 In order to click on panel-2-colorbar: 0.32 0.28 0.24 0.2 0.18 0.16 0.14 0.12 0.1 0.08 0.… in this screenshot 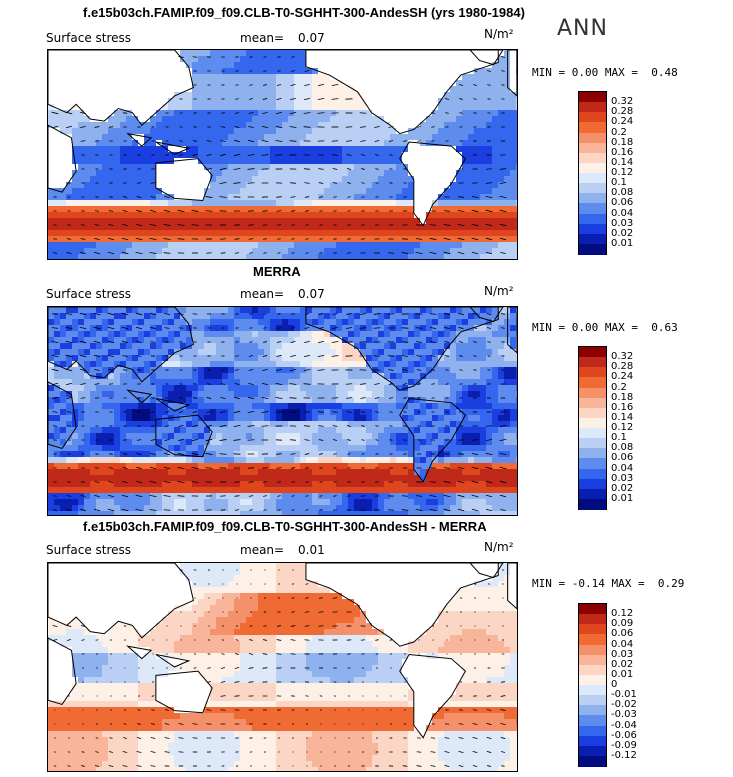, I will do `click(605, 428)`.